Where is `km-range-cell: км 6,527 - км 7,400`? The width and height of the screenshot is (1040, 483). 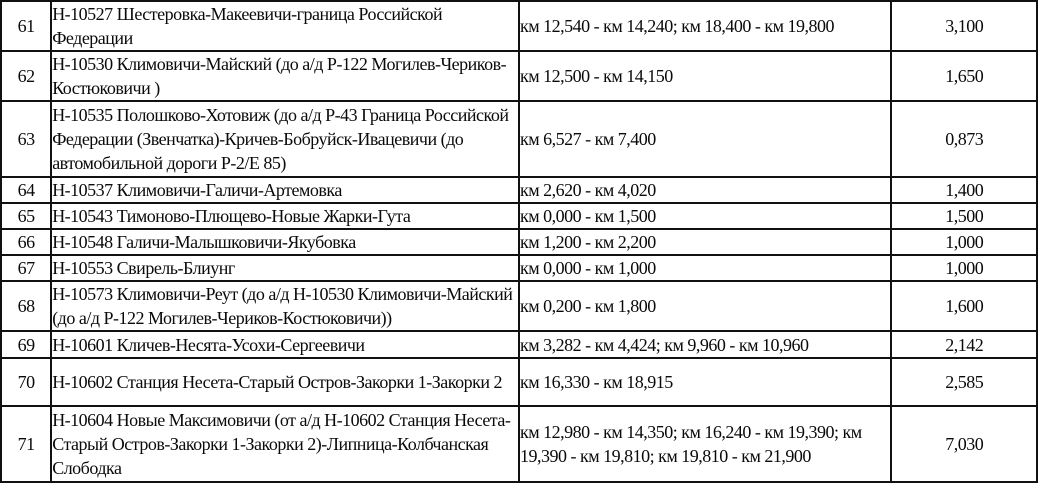 km-range-cell: км 6,527 - км 7,400 is located at coordinates (705, 139).